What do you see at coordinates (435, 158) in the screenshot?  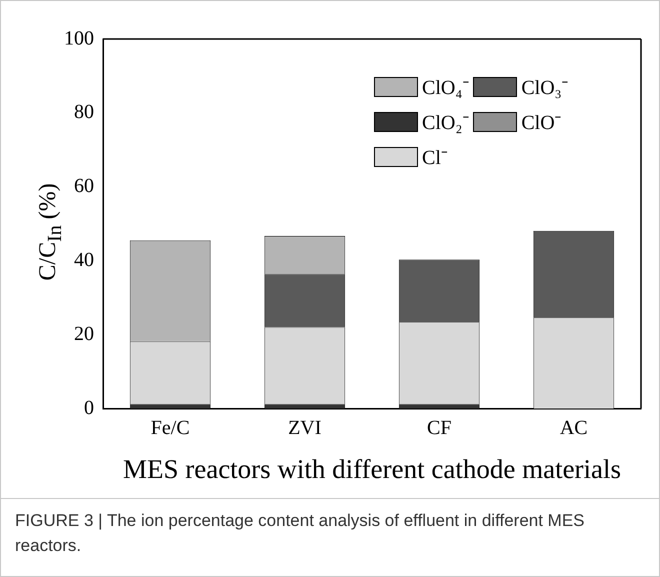 I see `legend-label: Cl⁻` at bounding box center [435, 158].